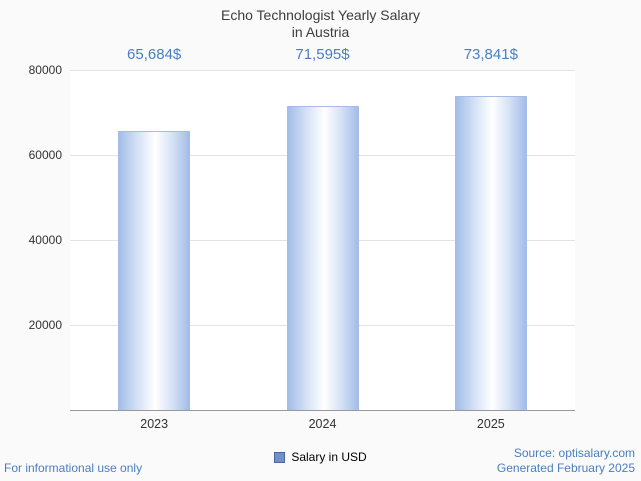  I want to click on gridline, so click(322, 70).